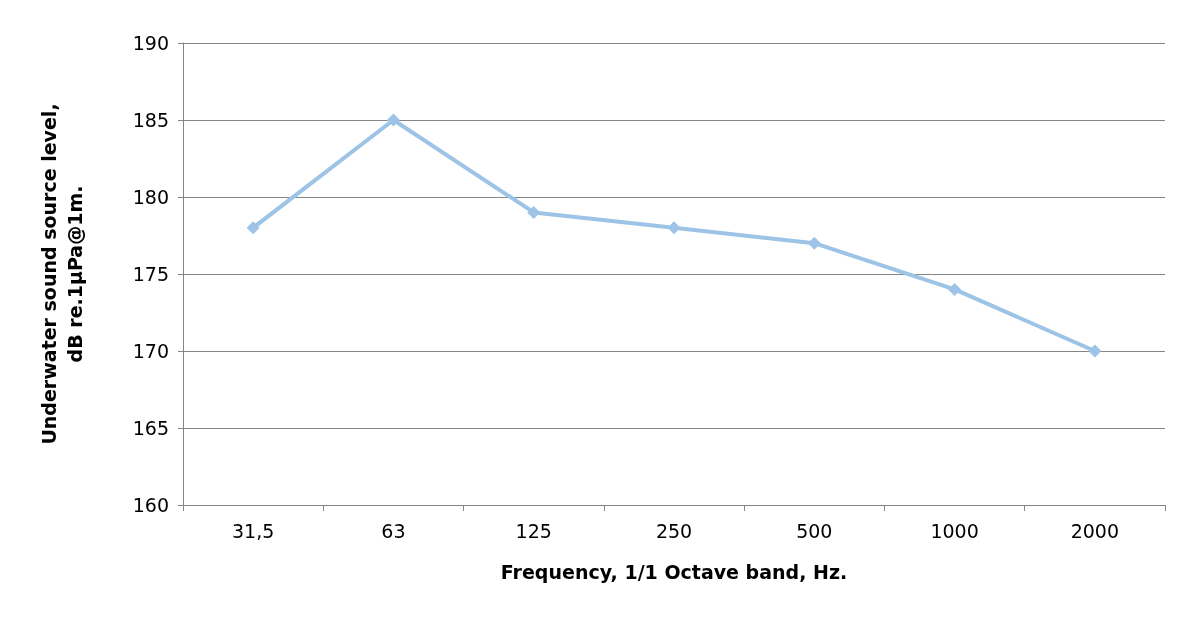 The image size is (1183, 620). What do you see at coordinates (150, 274) in the screenshot?
I see `y-tick-label: 175` at bounding box center [150, 274].